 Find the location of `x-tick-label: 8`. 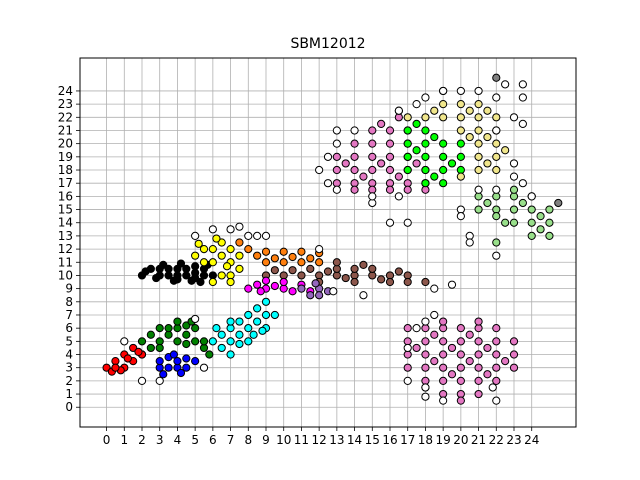

x-tick-label: 8 is located at coordinates (248, 440).